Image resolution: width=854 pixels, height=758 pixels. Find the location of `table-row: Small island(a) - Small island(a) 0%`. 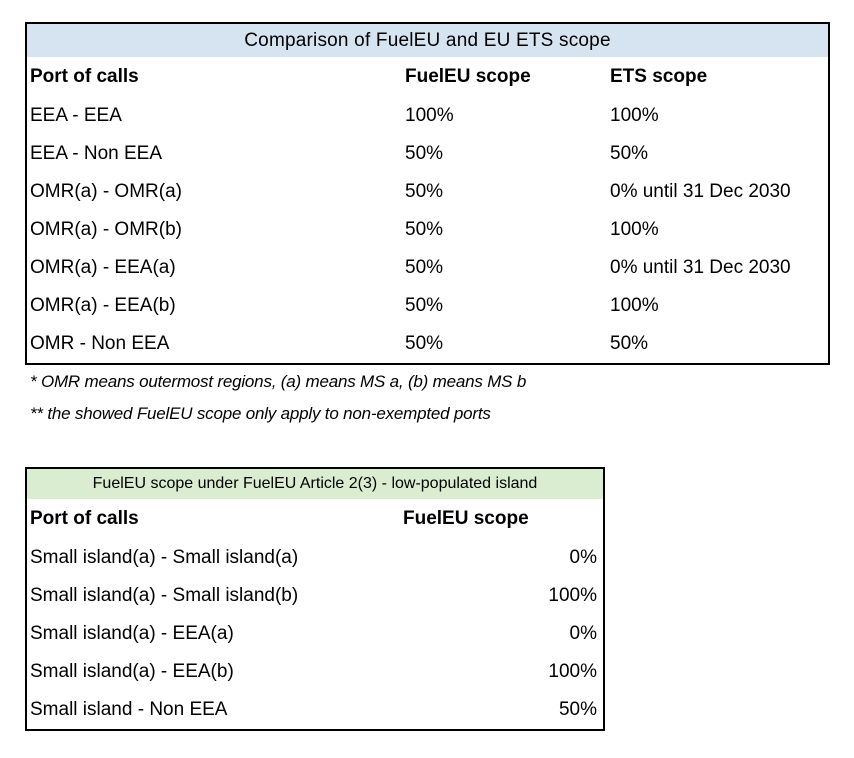

table-row: Small island(a) - Small island(a) 0% is located at coordinates (315, 558).